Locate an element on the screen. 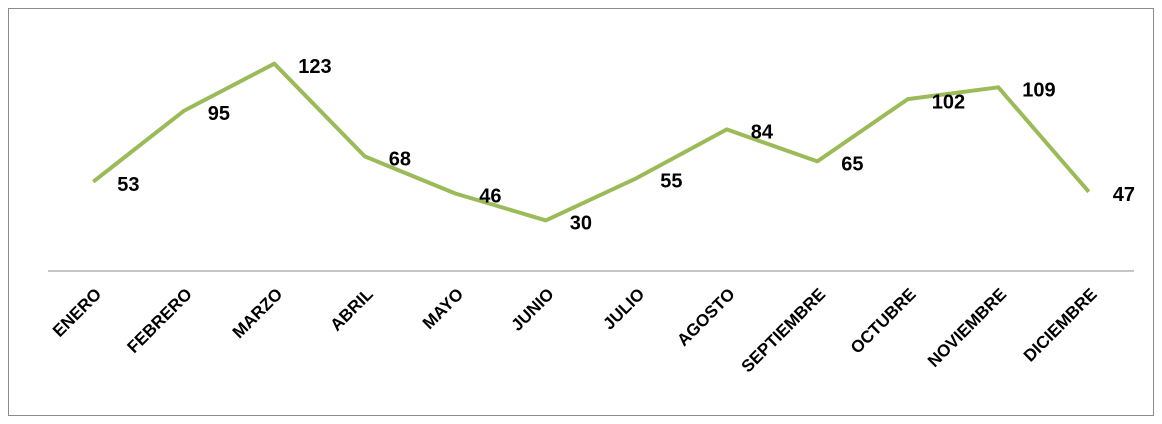  data-label: 65 is located at coordinates (852, 165).